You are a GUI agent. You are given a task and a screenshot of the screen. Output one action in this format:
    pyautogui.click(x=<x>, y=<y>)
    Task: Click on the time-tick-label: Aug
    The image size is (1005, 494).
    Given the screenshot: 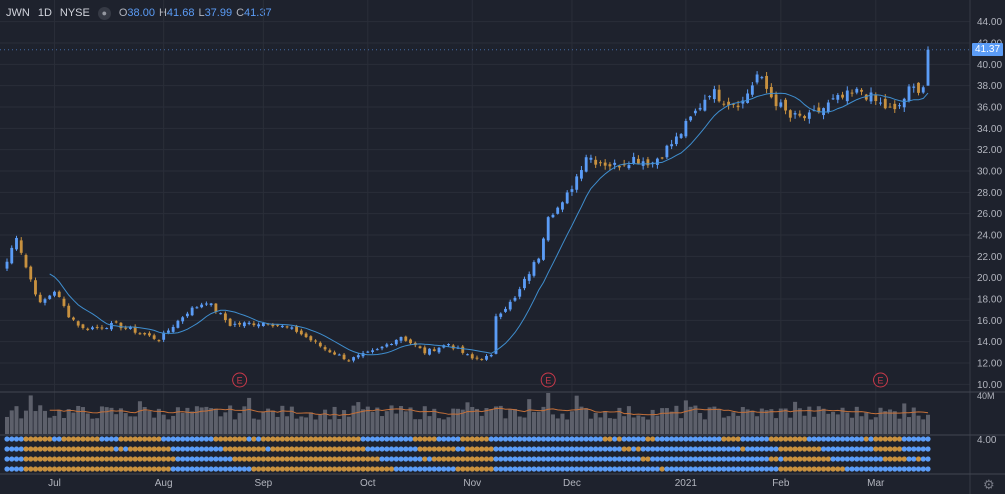 What is the action you would take?
    pyautogui.click(x=164, y=483)
    